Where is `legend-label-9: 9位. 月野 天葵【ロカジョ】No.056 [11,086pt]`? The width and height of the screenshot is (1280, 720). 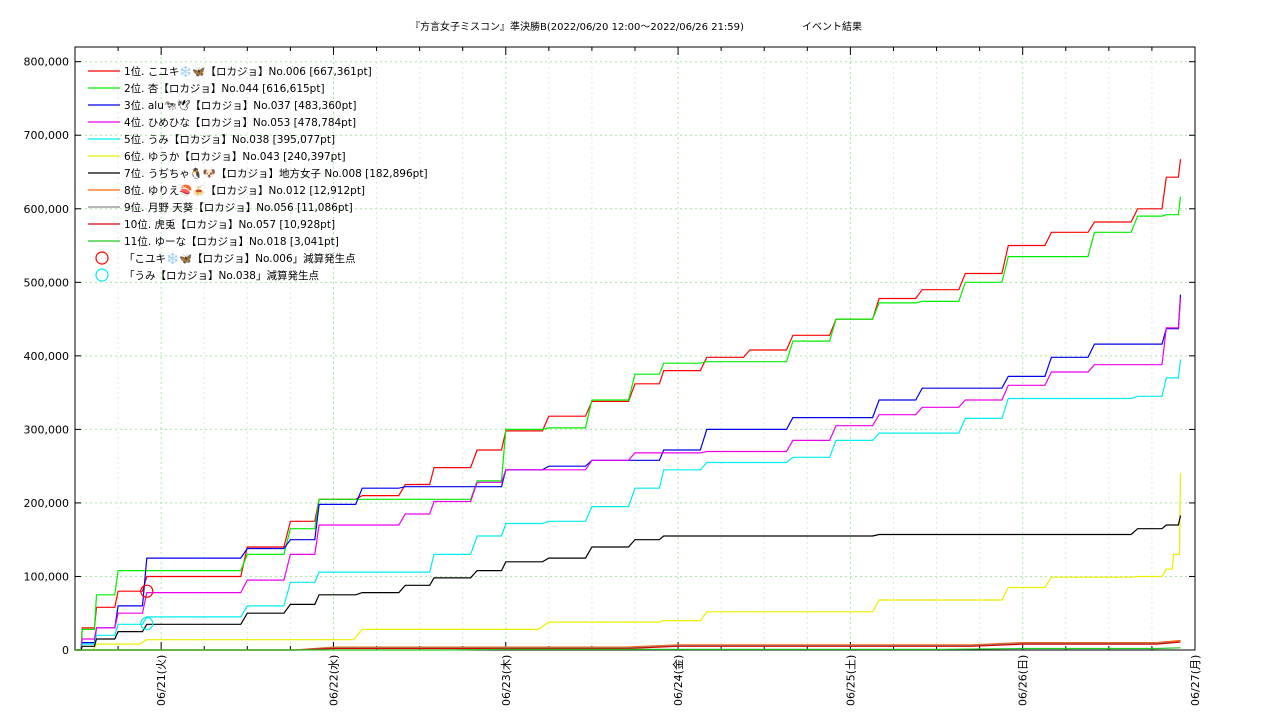 legend-label-9: 9位. 月野 天葵【ロカジョ】No.056 [11,086pt] is located at coordinates (238, 207).